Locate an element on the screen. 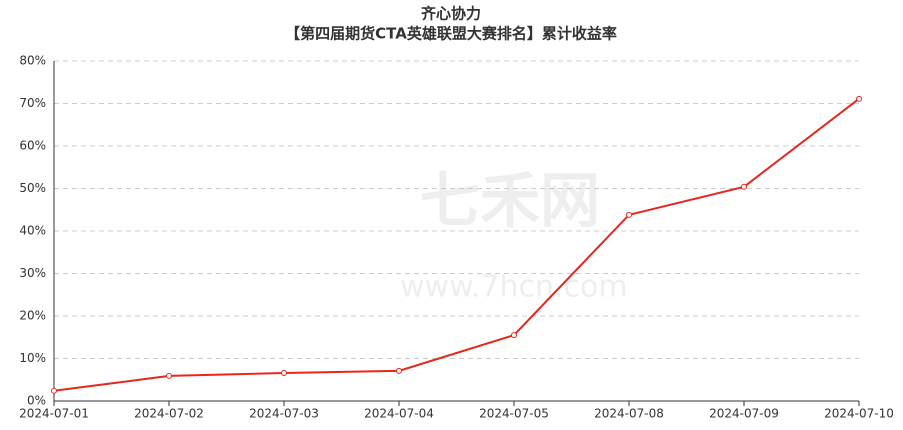 Image resolution: width=903 pixels, height=430 pixels. watermark: 七禾网 is located at coordinates (510, 202).